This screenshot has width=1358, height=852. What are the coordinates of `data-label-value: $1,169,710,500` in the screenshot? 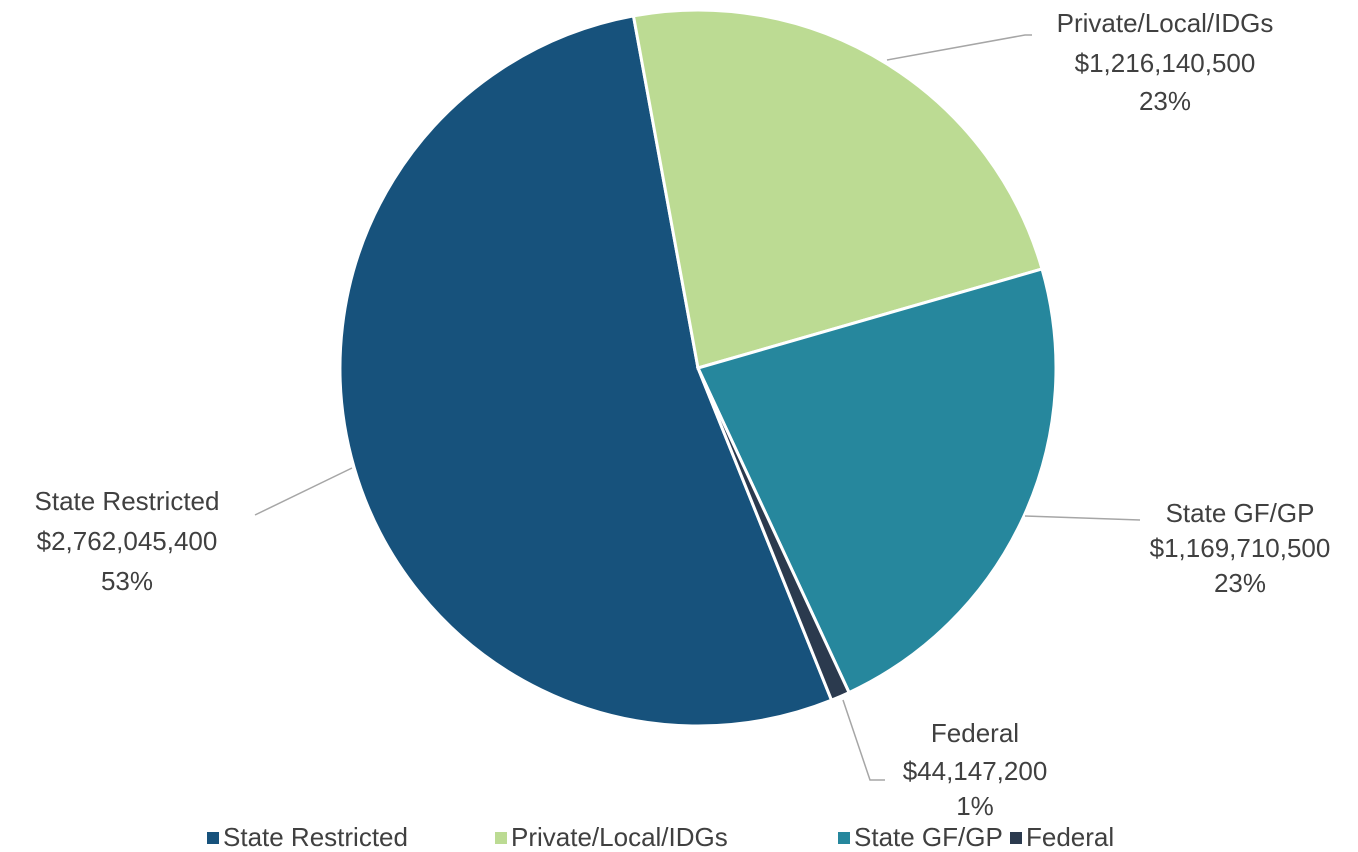 It's located at (1240, 548).